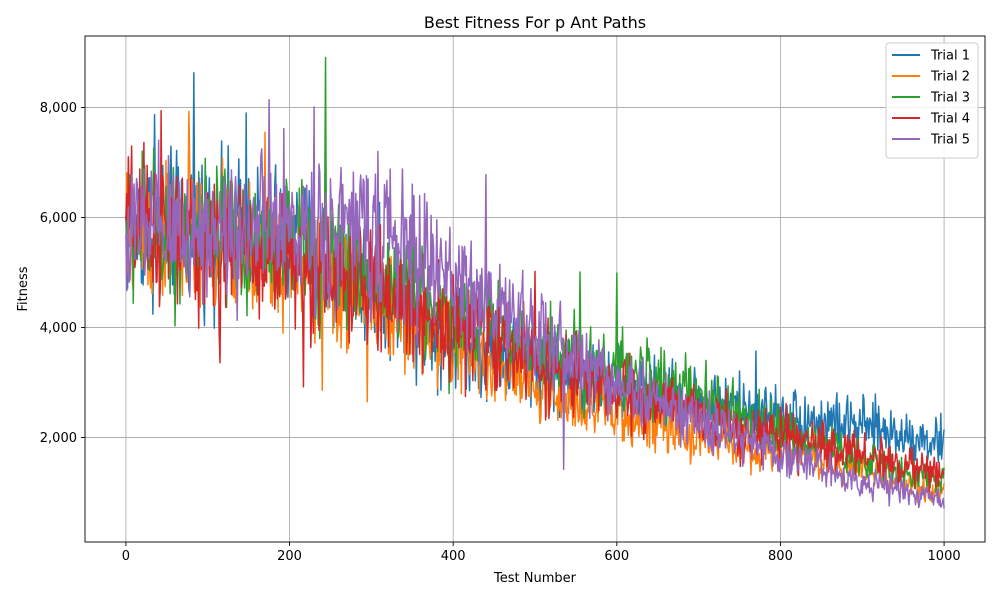 The width and height of the screenshot is (1000, 604). Describe the element at coordinates (944, 556) in the screenshot. I see `x-tick-label: 1000` at that location.